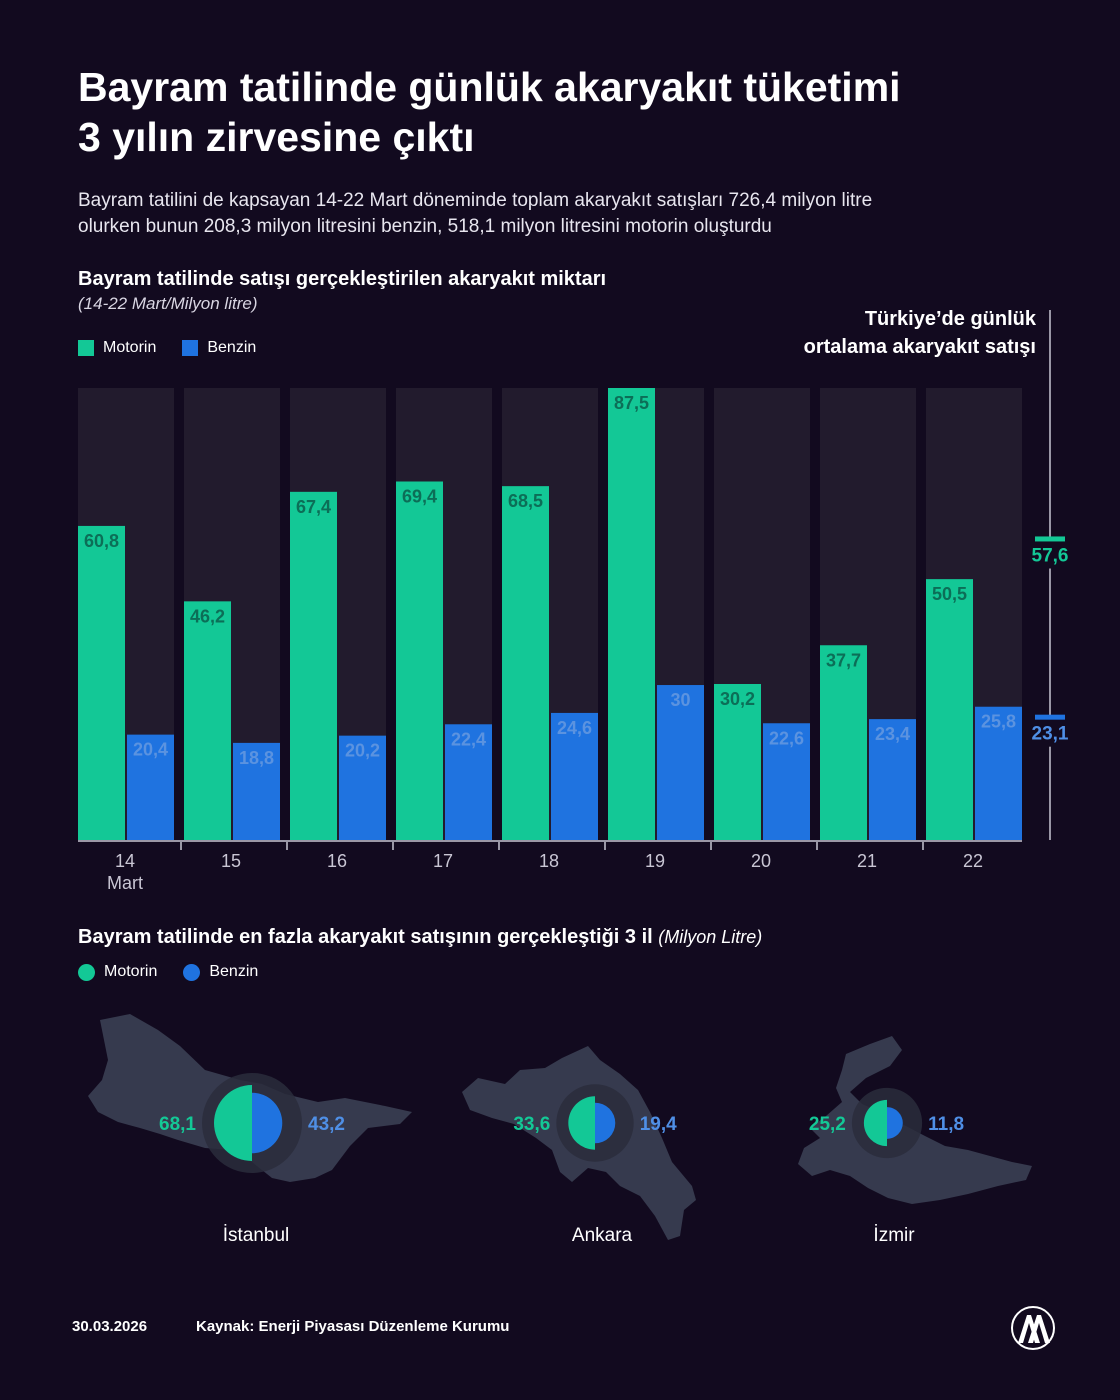  I want to click on city-name: İstanbul, so click(256, 1235).